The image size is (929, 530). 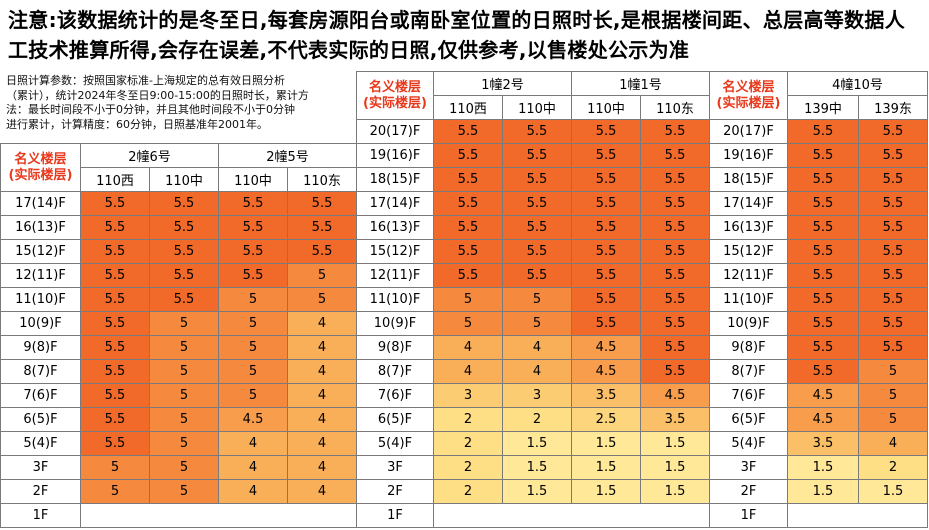 What do you see at coordinates (288, 155) in the screenshot?
I see `building-header: 2幢5号` at bounding box center [288, 155].